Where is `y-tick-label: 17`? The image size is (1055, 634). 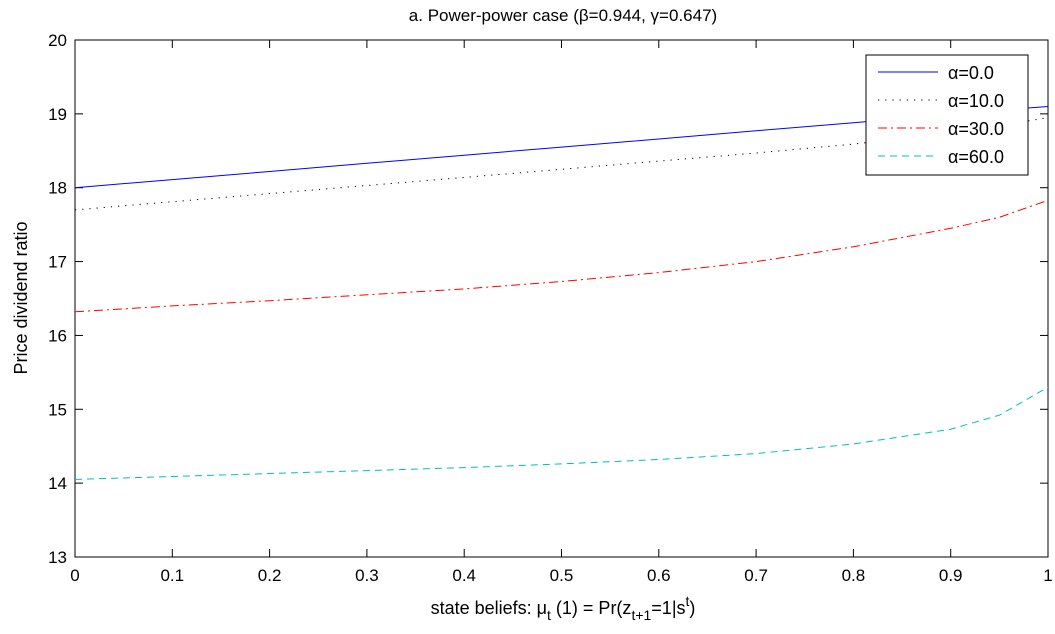 y-tick-label: 17 is located at coordinates (57, 262).